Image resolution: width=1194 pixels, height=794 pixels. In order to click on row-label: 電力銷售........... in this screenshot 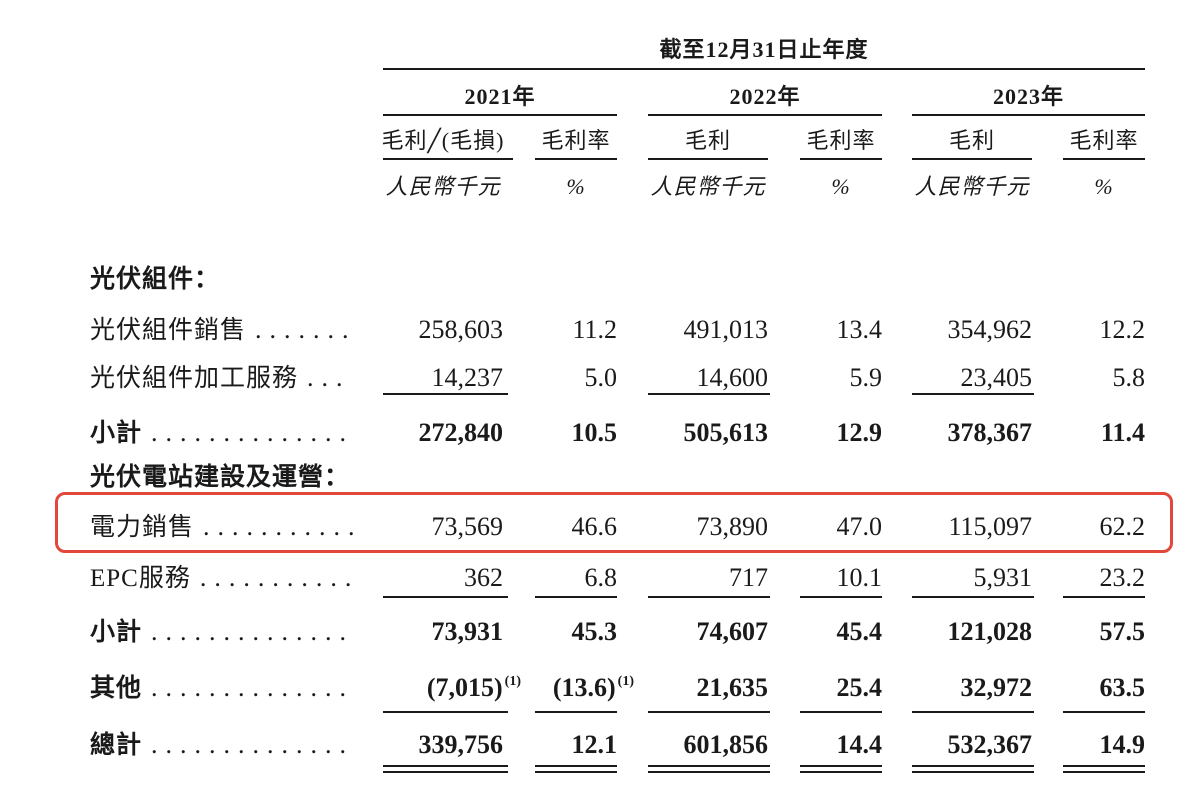, I will do `click(222, 527)`.